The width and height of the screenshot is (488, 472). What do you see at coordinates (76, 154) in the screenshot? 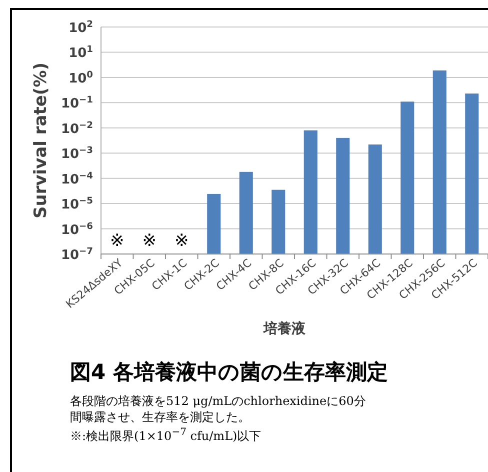
I see `y-tick-label: 10$^{−3}$` at bounding box center [76, 154].